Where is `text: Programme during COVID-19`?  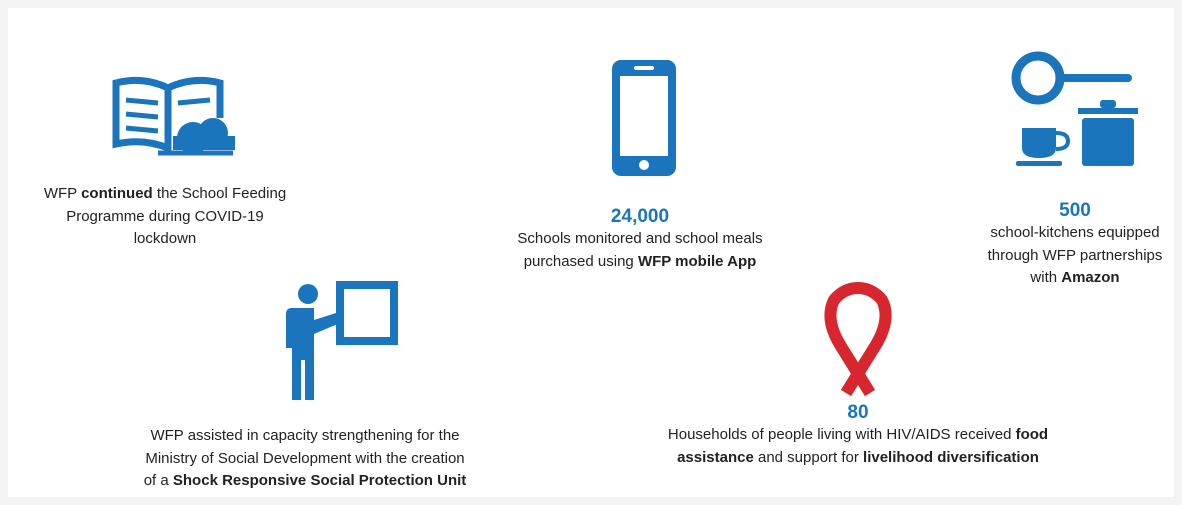
text: Programme during COVID-19 is located at coordinates (165, 216).